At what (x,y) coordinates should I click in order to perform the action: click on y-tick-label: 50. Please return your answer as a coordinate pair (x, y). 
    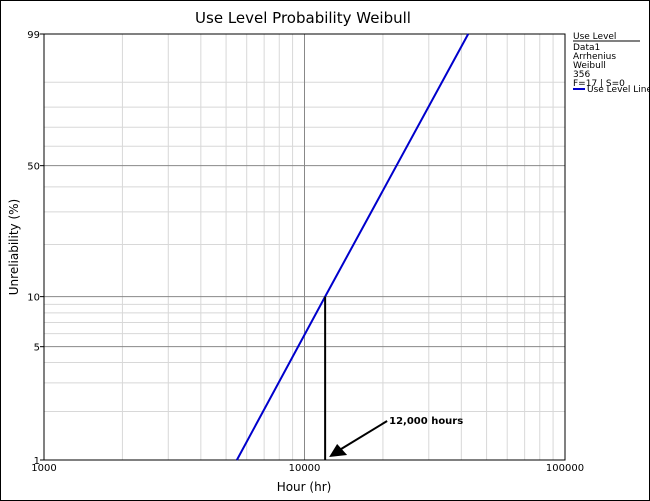
    Looking at the image, I should click on (33, 167).